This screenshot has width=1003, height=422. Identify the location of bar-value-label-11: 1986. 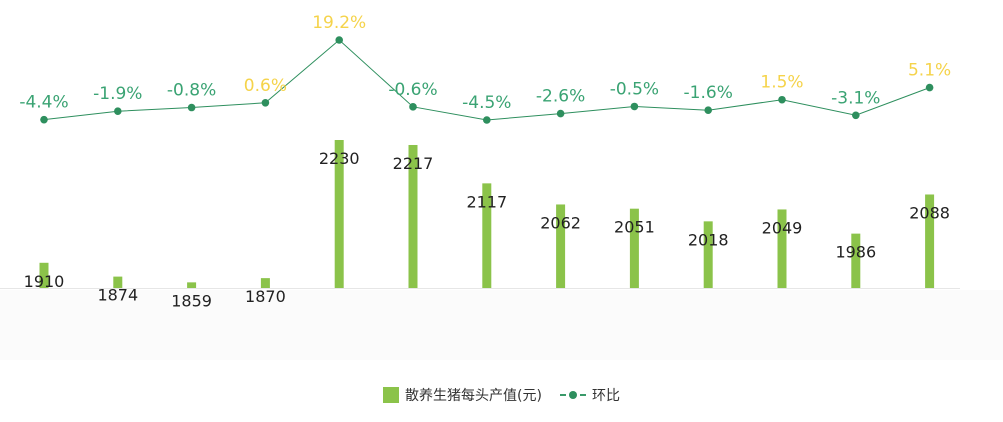
(855, 252).